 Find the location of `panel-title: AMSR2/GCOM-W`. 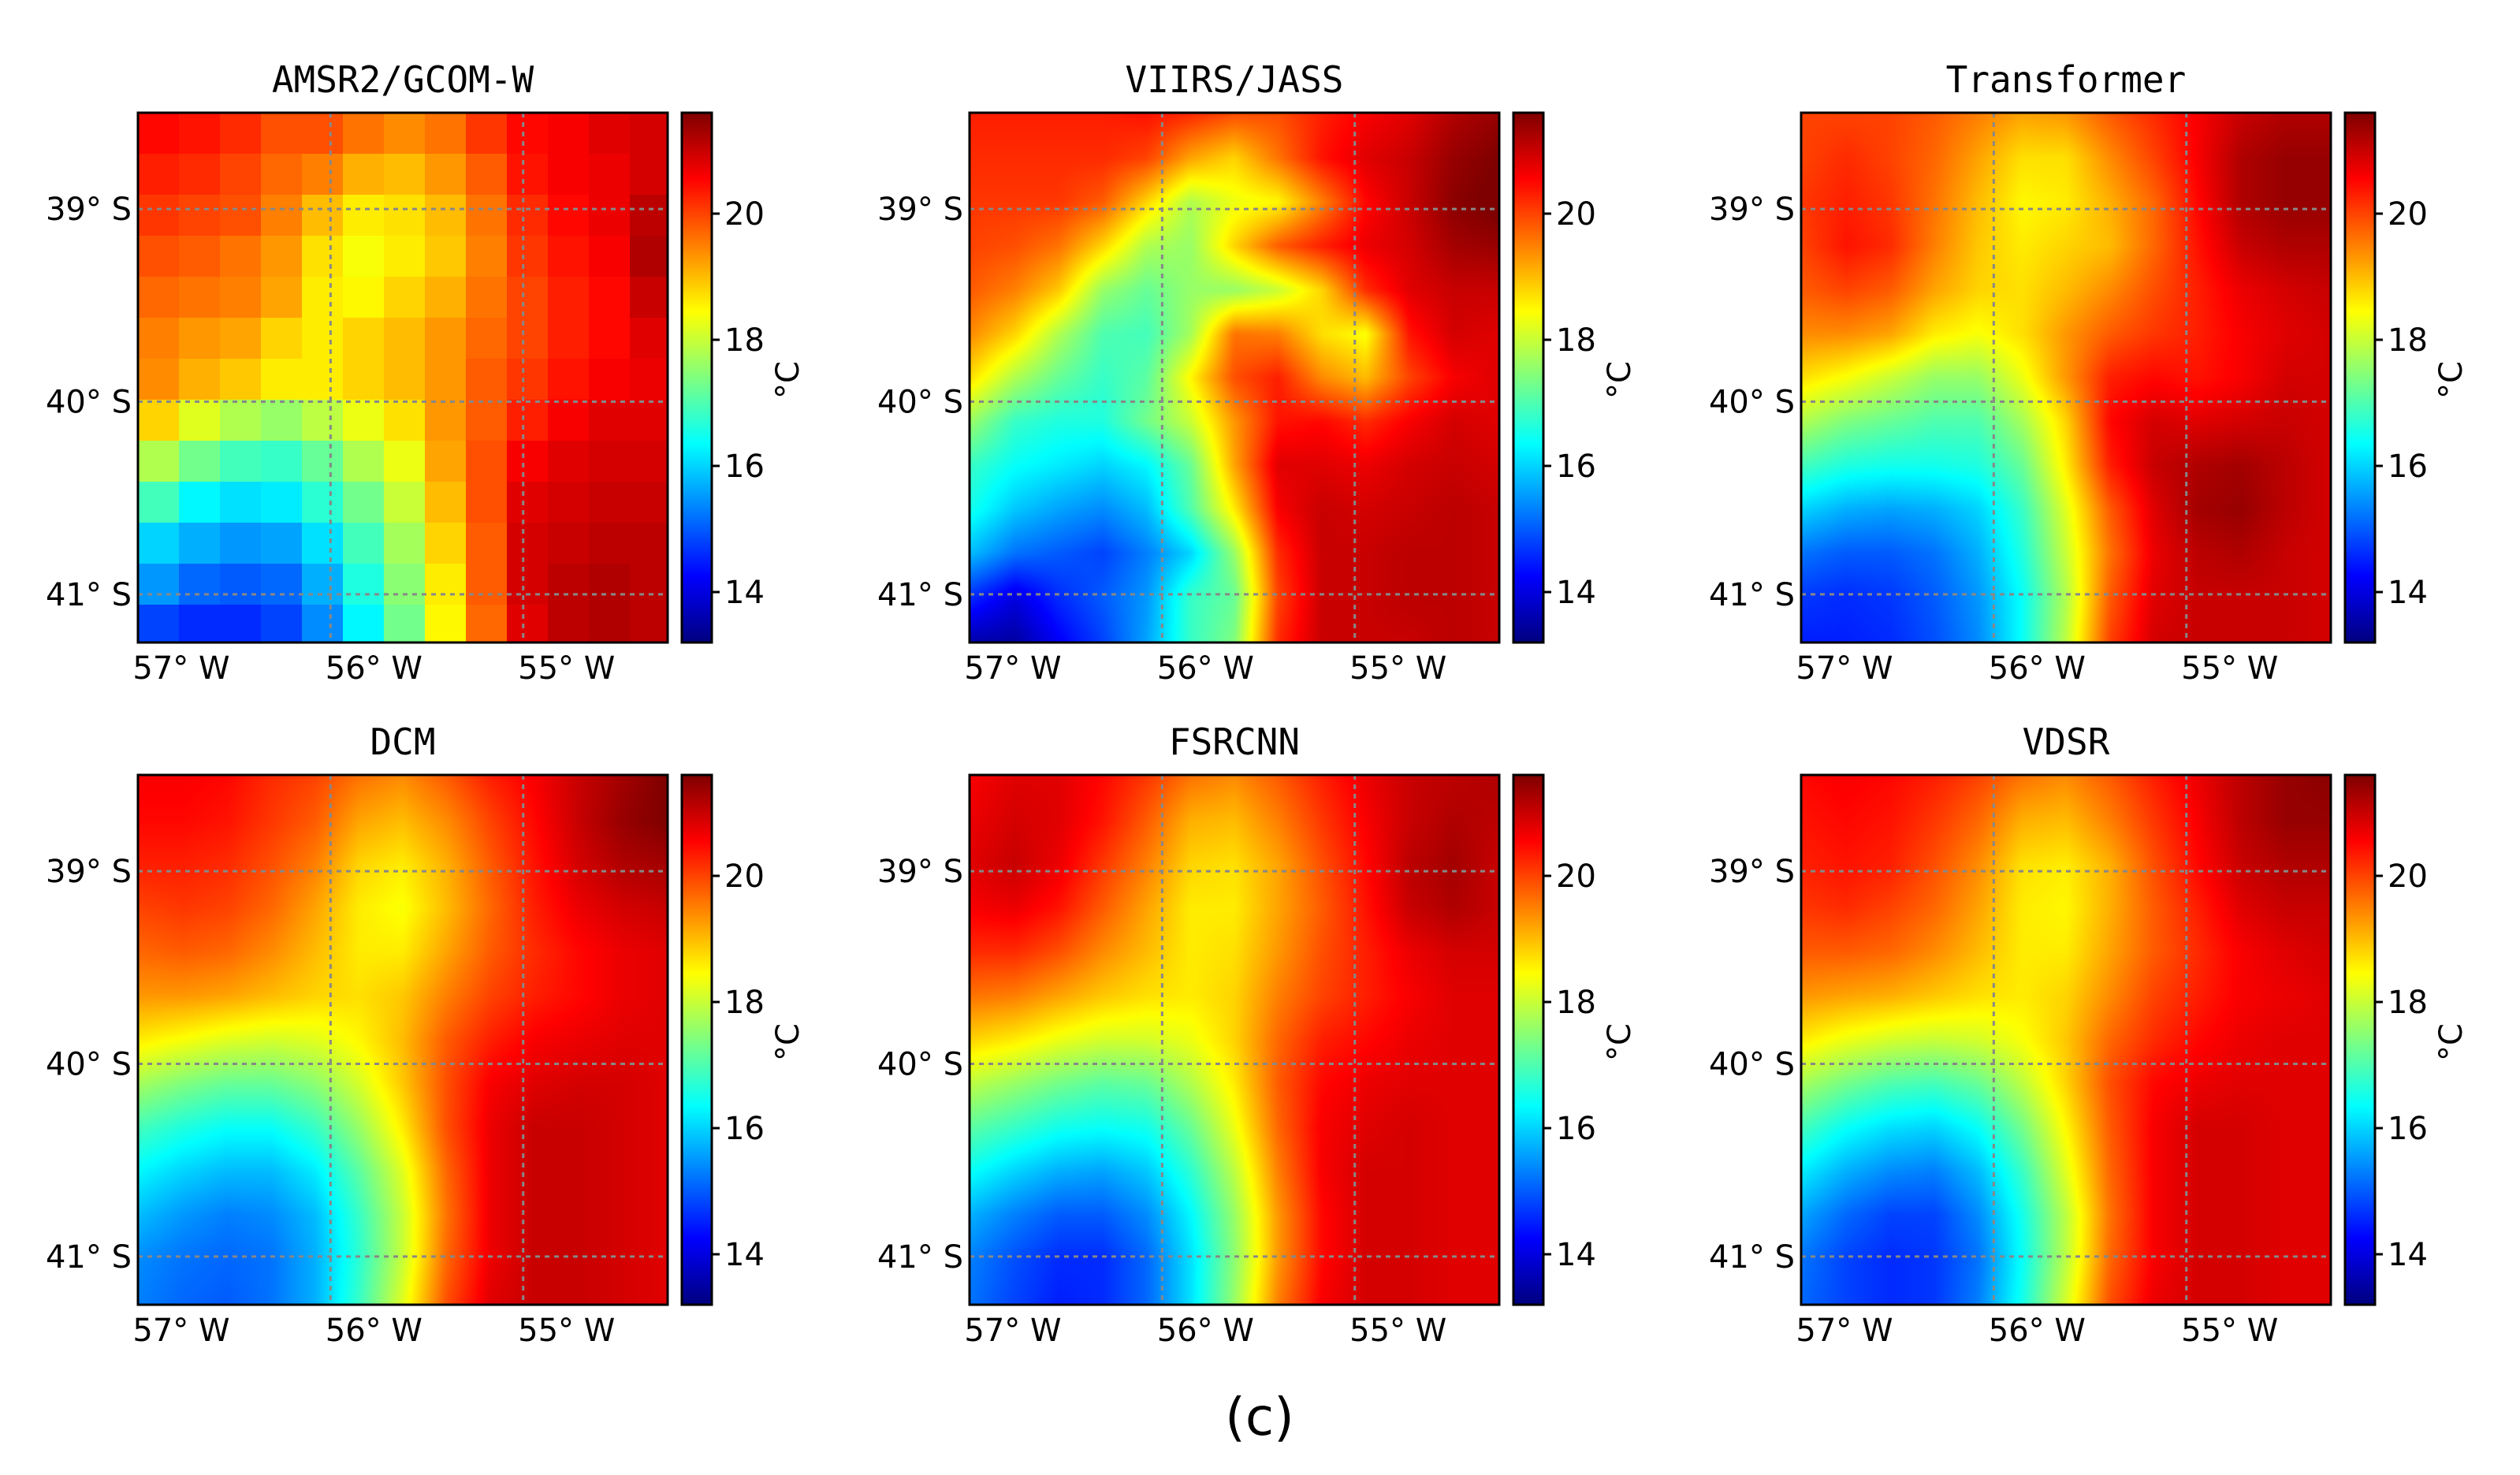

panel-title: AMSR2/GCOM-W is located at coordinates (403, 79).